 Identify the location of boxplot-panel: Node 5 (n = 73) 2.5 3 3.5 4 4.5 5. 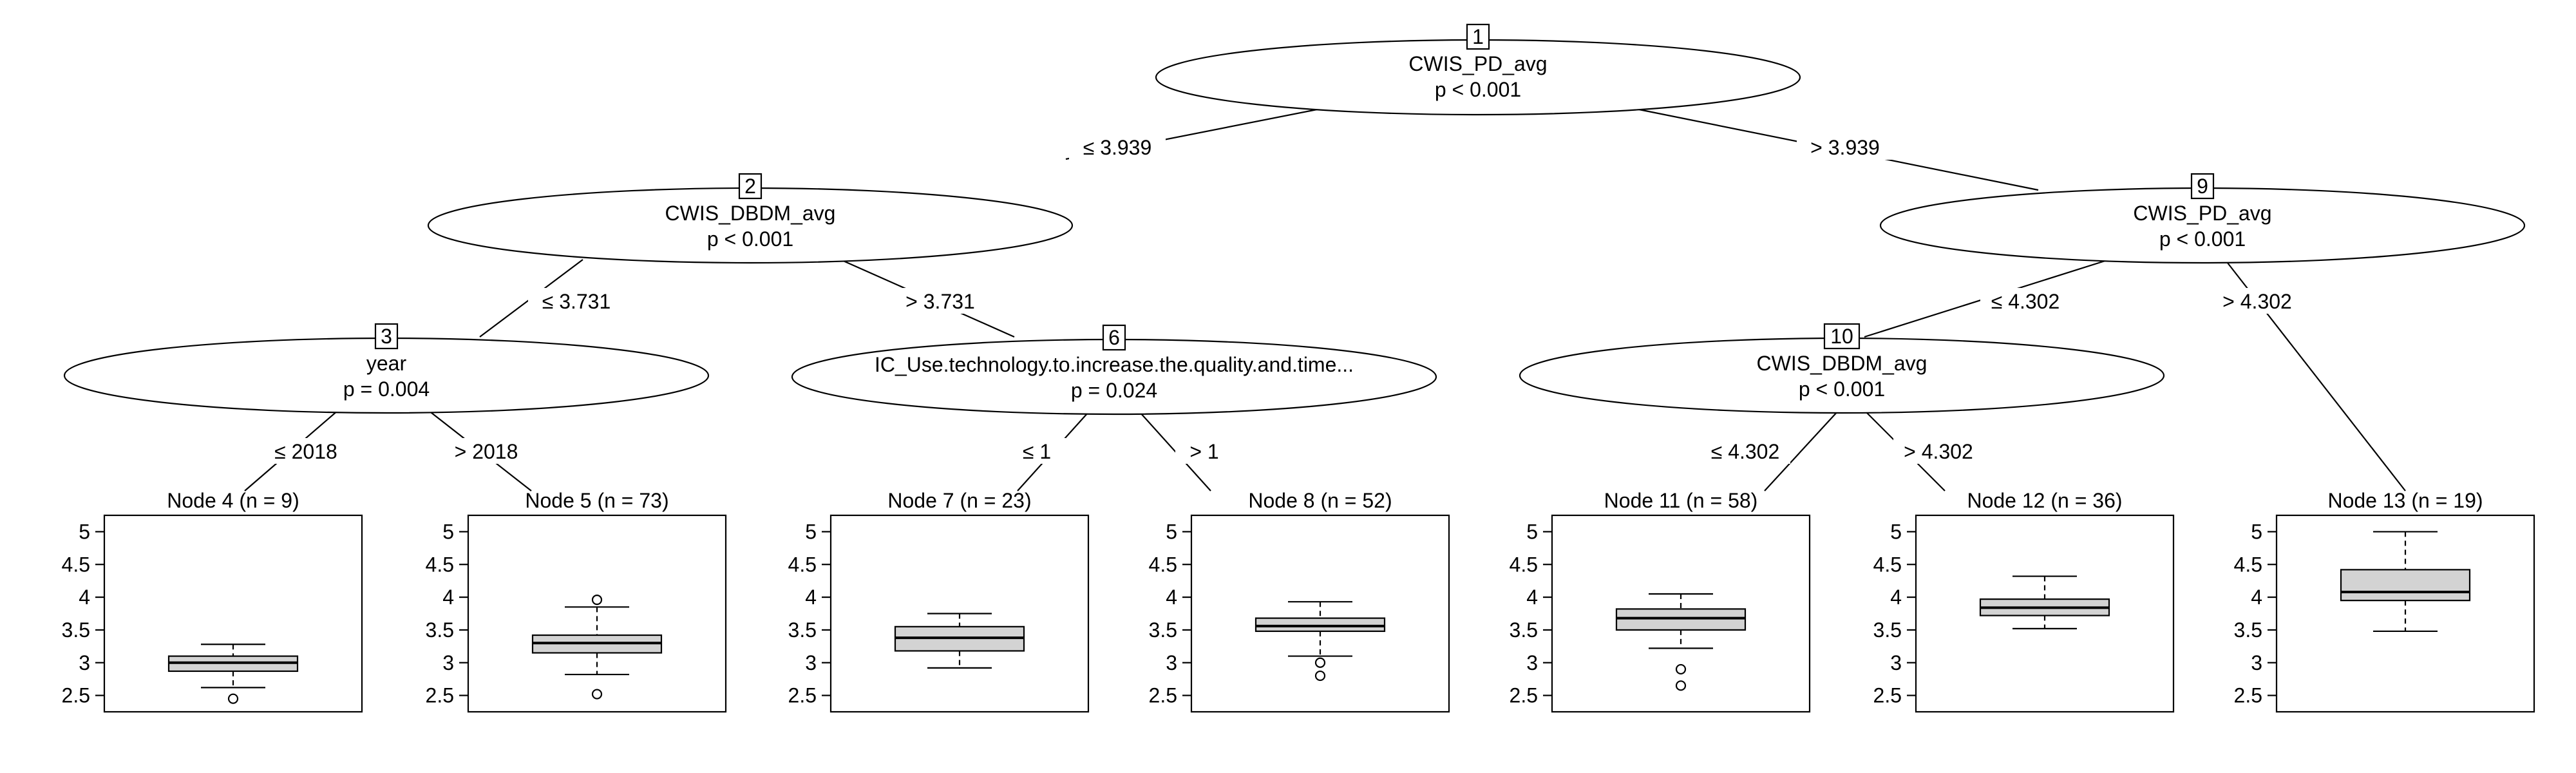
(576, 601).